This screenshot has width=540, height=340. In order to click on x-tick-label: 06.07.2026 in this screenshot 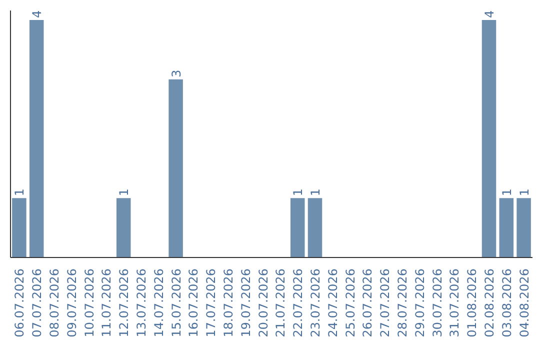, I will do `click(19, 303)`.